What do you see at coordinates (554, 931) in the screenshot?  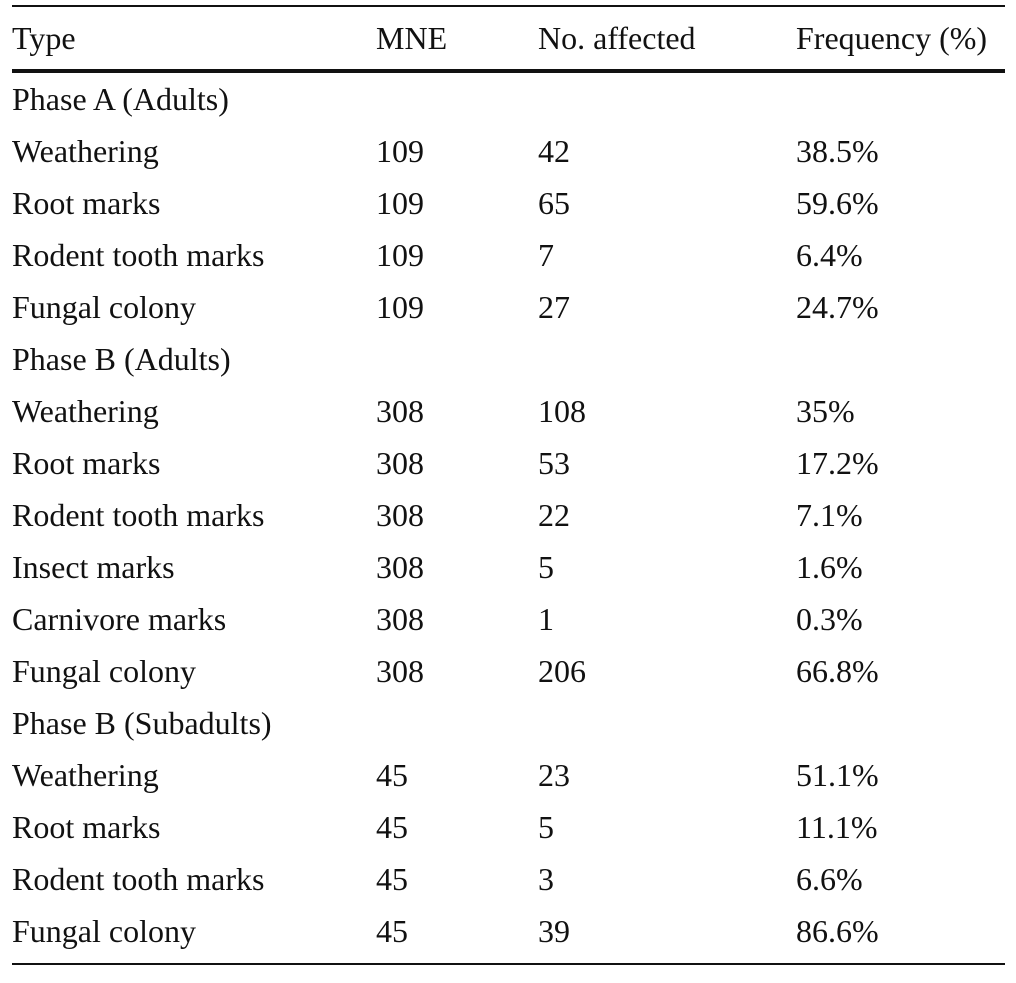 I see `cell-no-affected: 39` at bounding box center [554, 931].